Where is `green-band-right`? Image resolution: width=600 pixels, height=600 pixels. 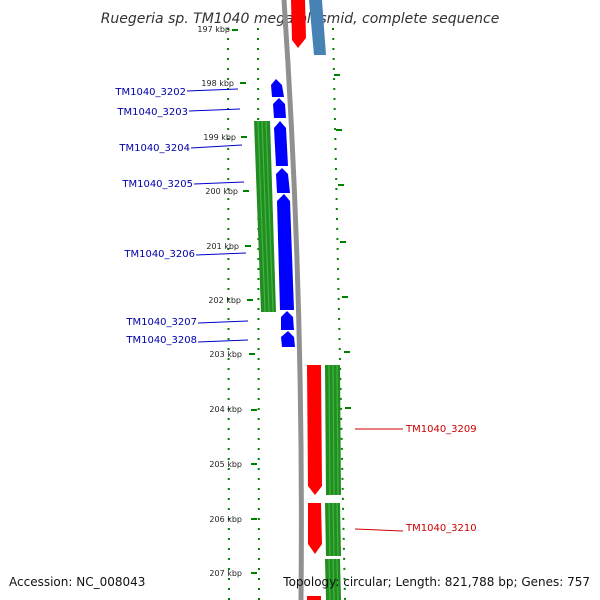 green-band-right is located at coordinates (333, 482).